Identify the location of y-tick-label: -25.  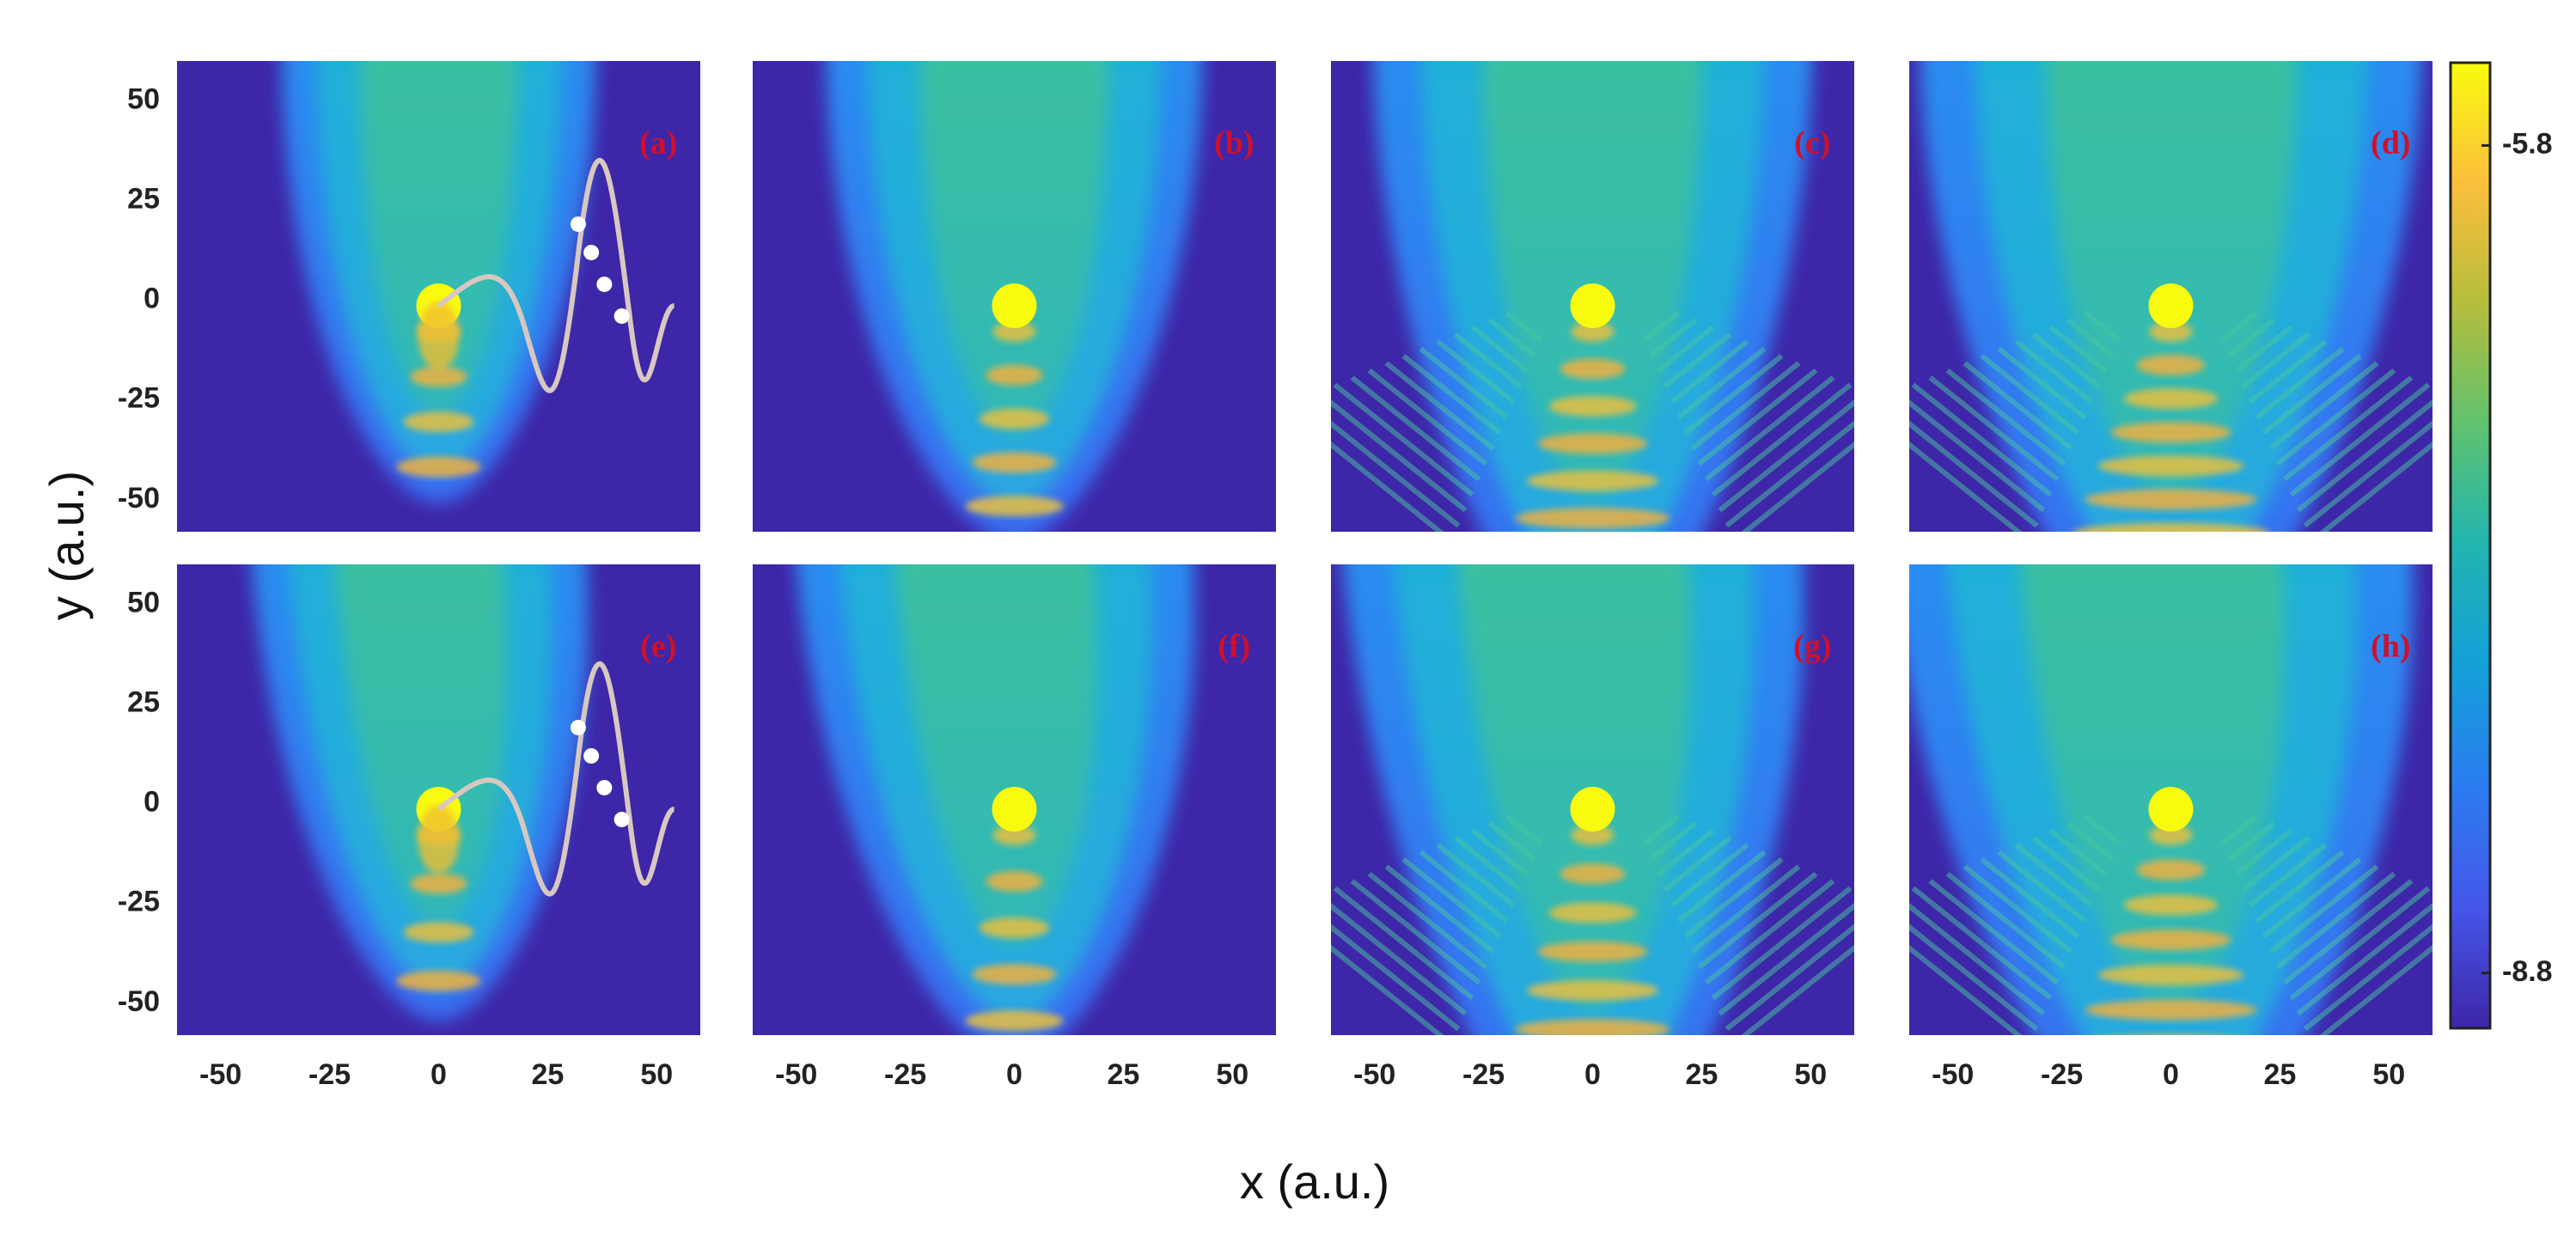
(139, 902).